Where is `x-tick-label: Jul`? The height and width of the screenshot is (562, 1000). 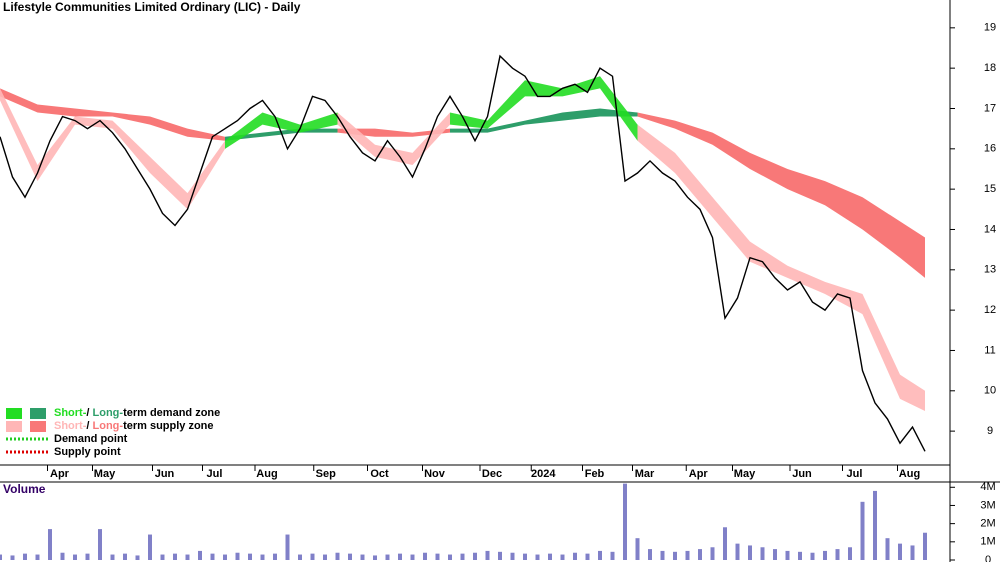 x-tick-label: Jul is located at coordinates (215, 474).